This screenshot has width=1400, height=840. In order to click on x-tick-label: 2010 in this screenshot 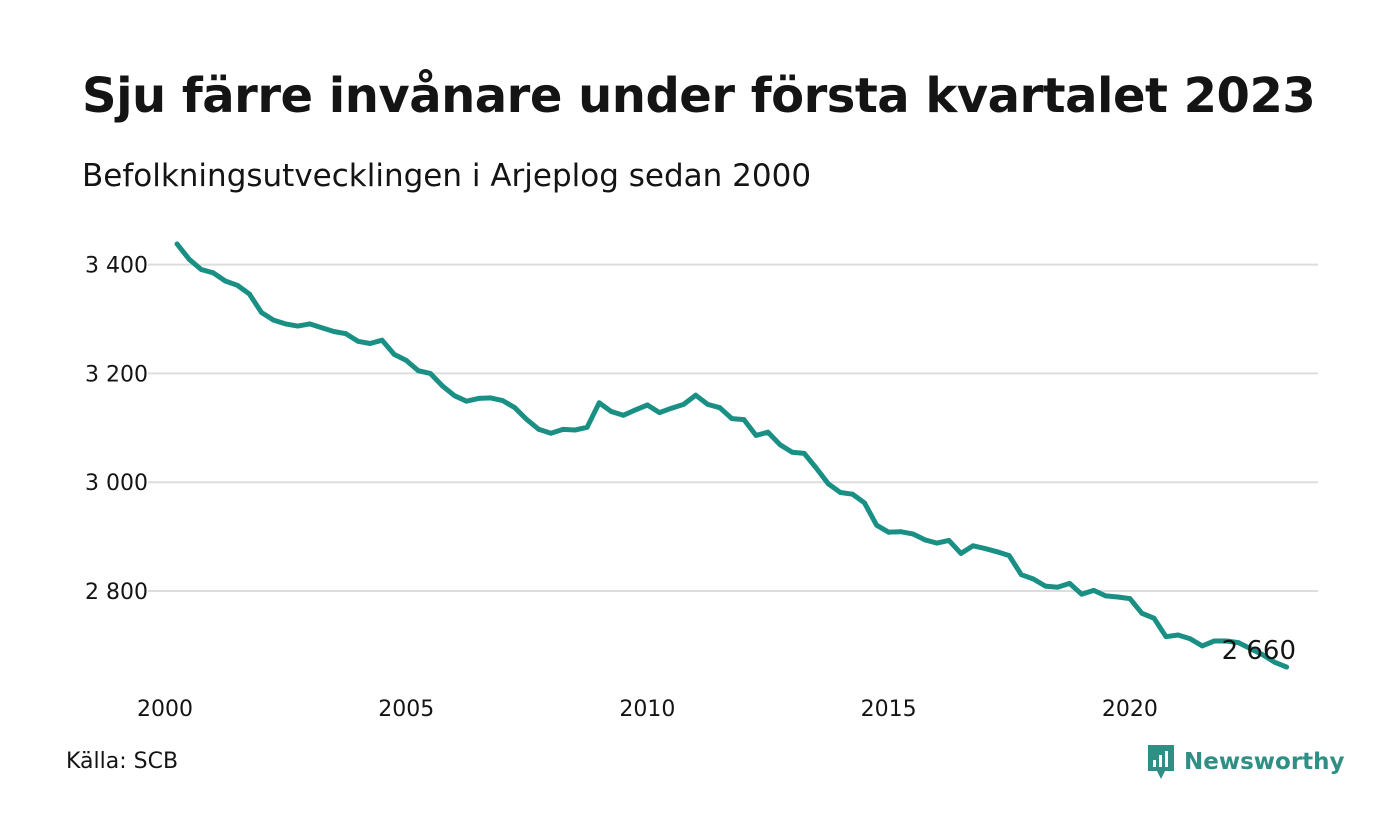, I will do `click(647, 709)`.